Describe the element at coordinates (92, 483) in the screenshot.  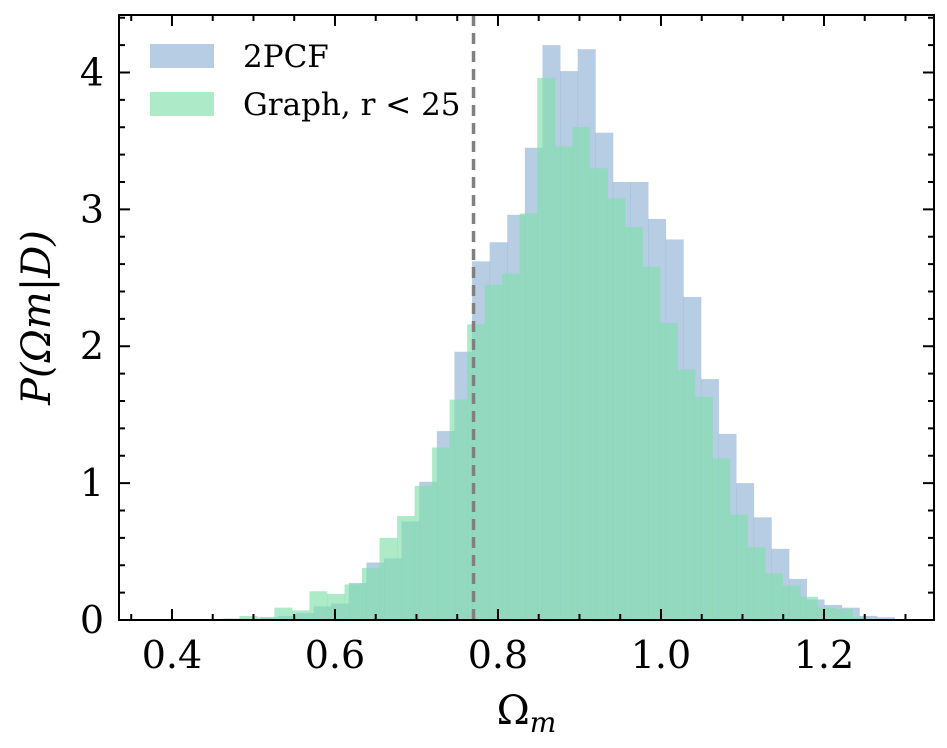
I see `y-tick-label: 1` at that location.